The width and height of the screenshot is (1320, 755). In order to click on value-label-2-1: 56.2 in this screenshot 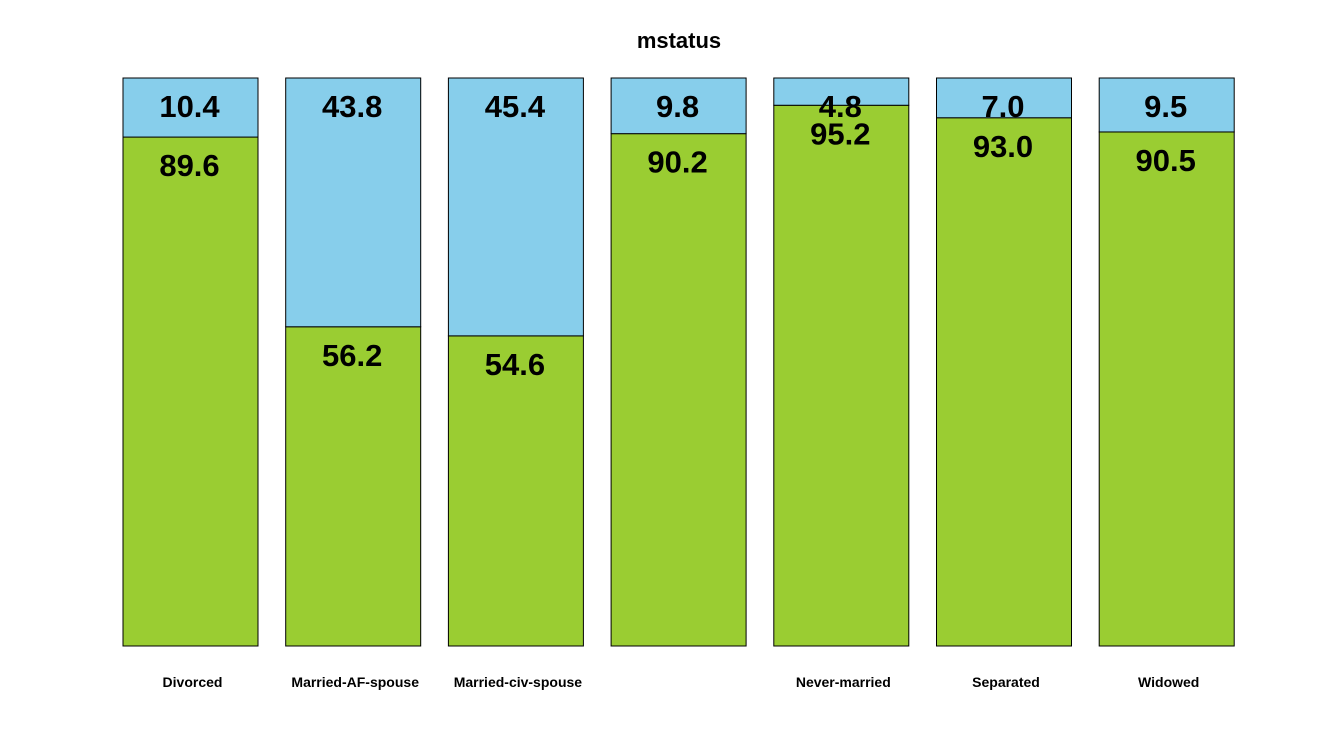, I will do `click(352, 355)`.